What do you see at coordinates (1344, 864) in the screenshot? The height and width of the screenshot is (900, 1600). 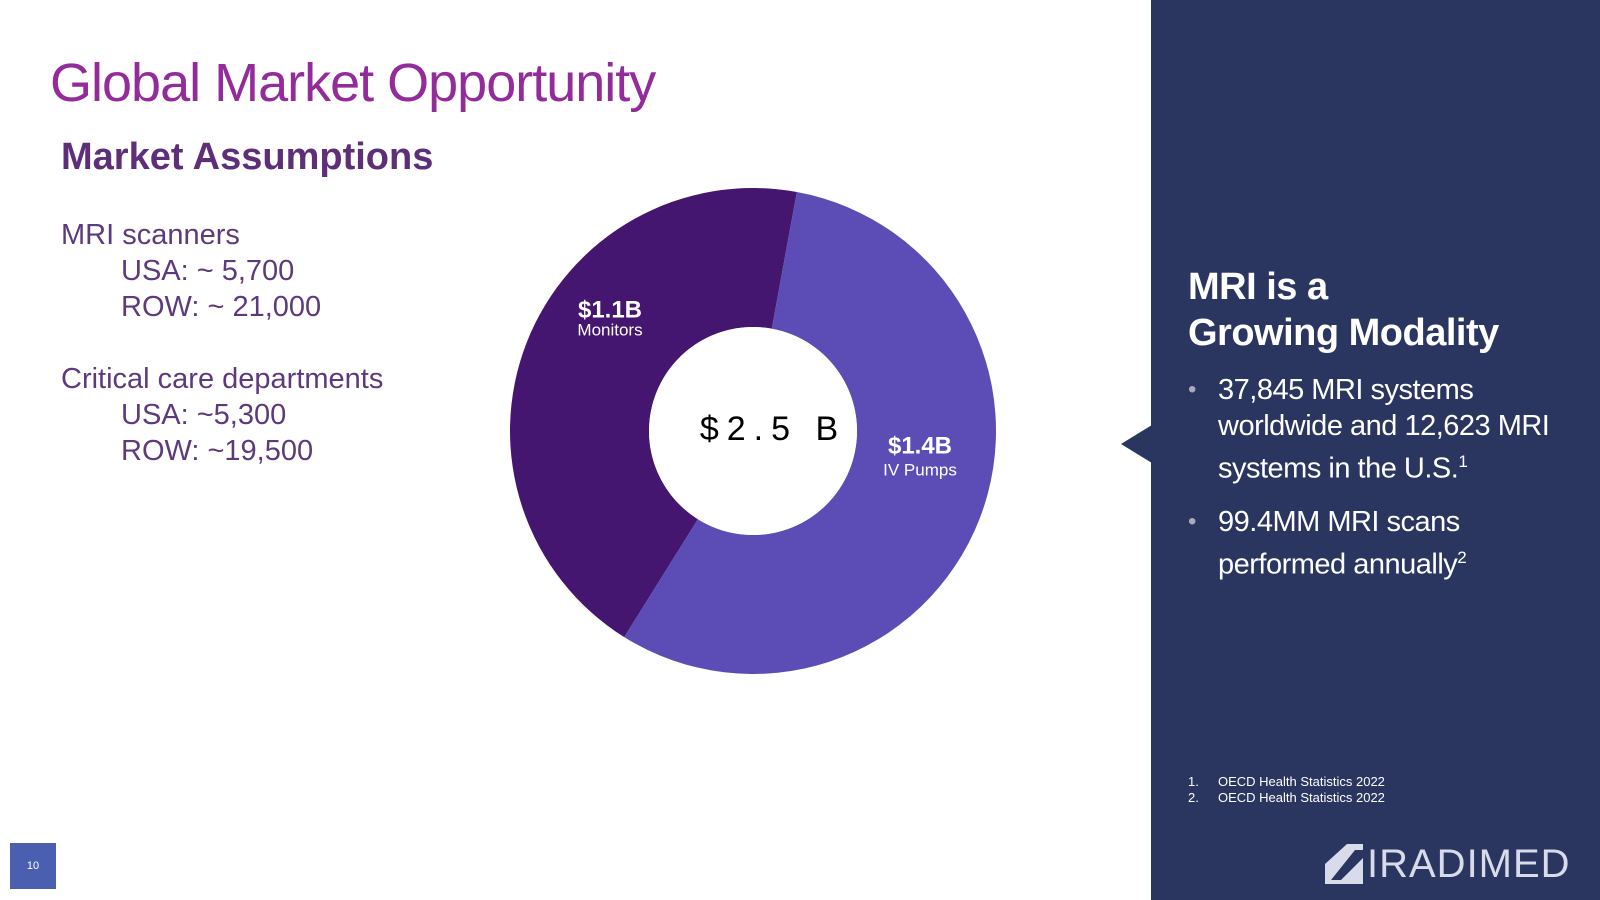 I see `logo-icon` at bounding box center [1344, 864].